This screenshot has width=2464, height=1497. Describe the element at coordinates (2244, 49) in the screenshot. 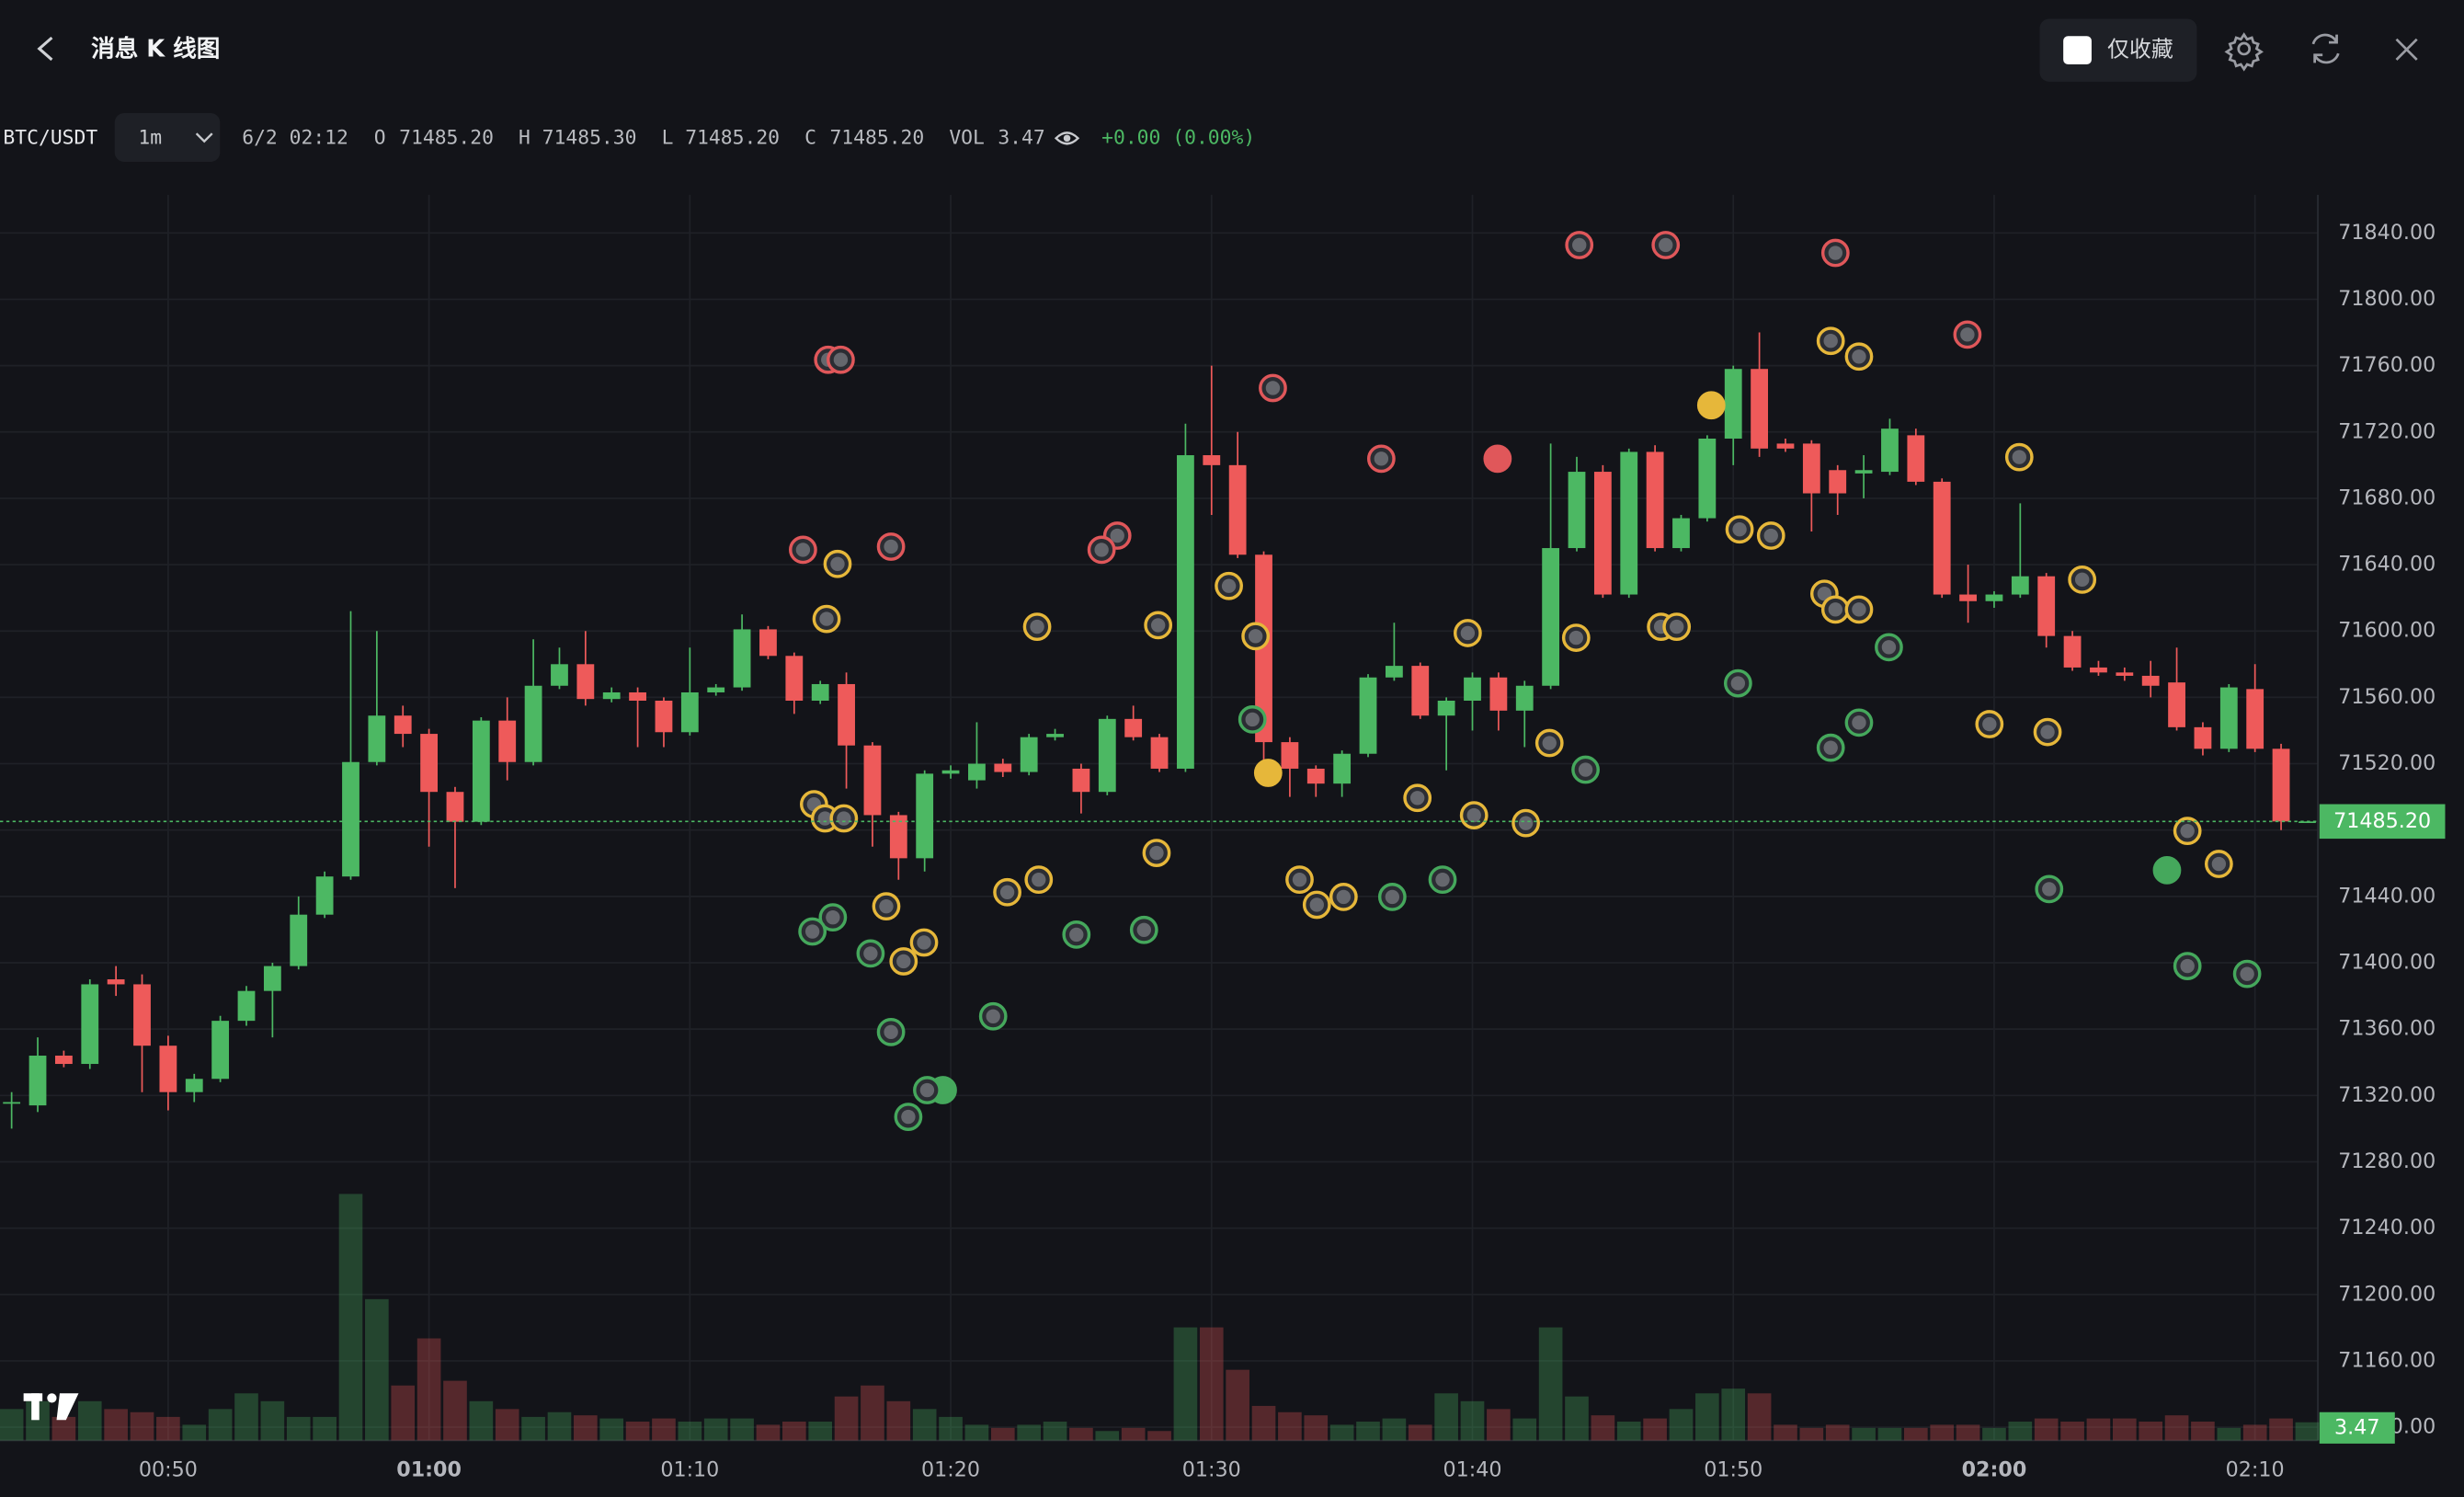

I see `settings-icon` at that location.